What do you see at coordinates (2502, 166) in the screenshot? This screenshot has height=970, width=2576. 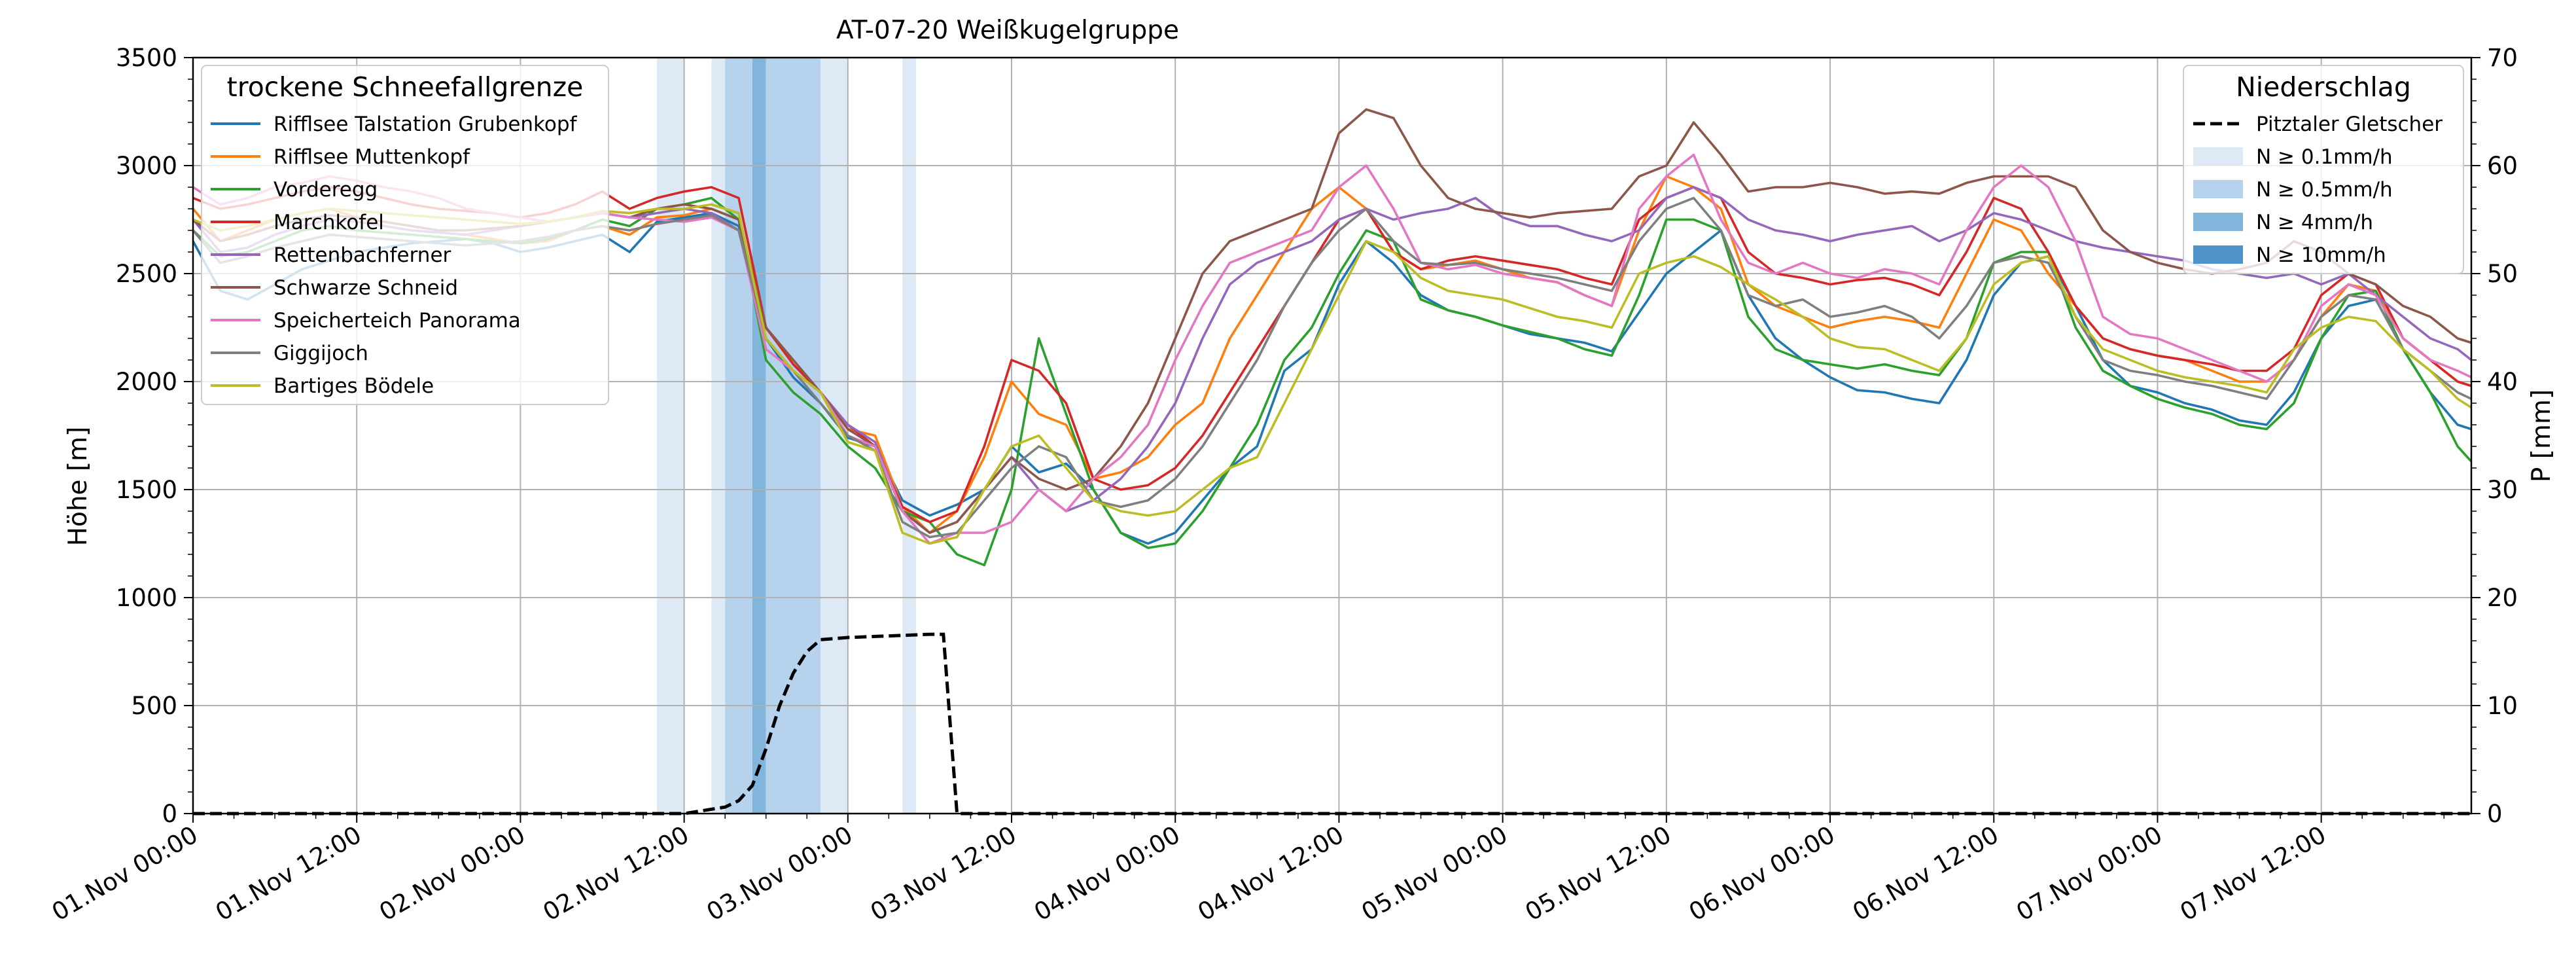 I see `y-right-tick-label-6: 60` at bounding box center [2502, 166].